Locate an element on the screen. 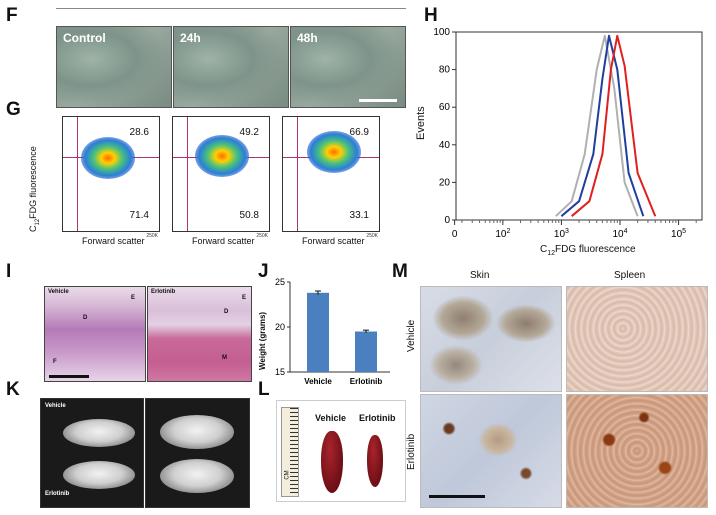  histology-label: Vehicle is located at coordinates (58, 292).